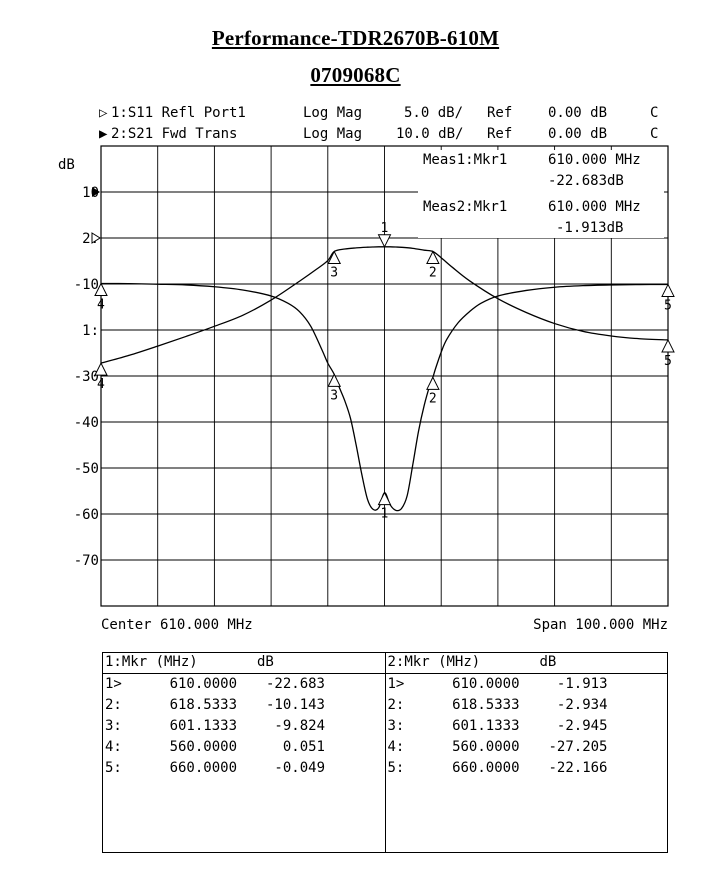 The width and height of the screenshot is (711, 889). What do you see at coordinates (178, 113) in the screenshot?
I see `trace1-label: 1:S11 Refl Port1` at bounding box center [178, 113].